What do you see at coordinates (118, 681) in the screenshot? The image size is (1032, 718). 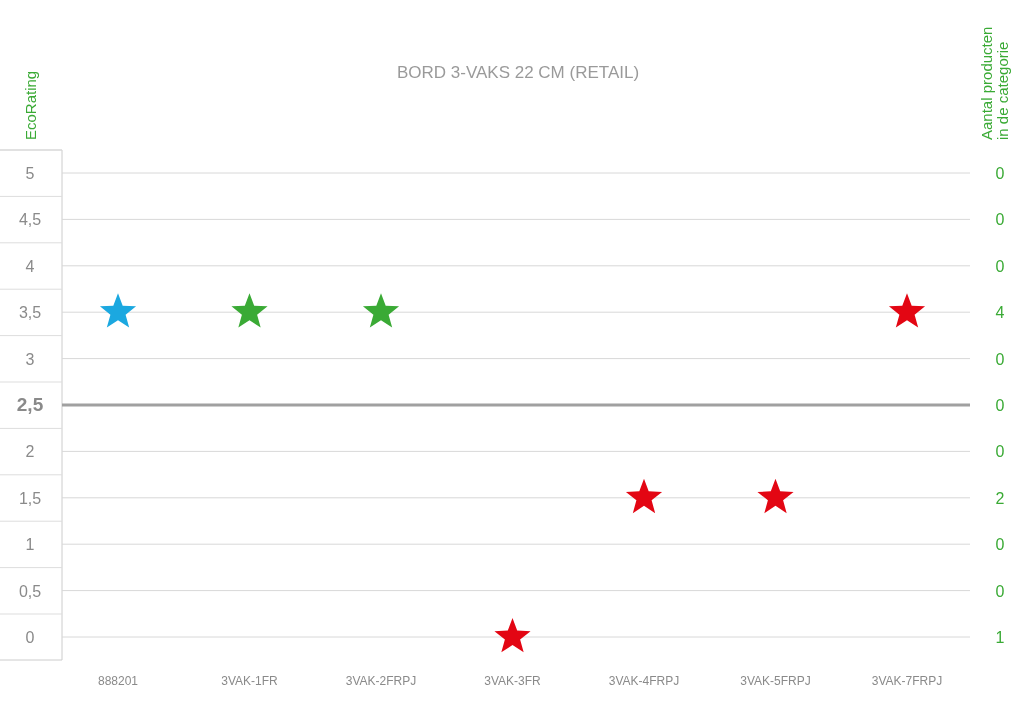 I see `x-tick-label: 888201` at bounding box center [118, 681].